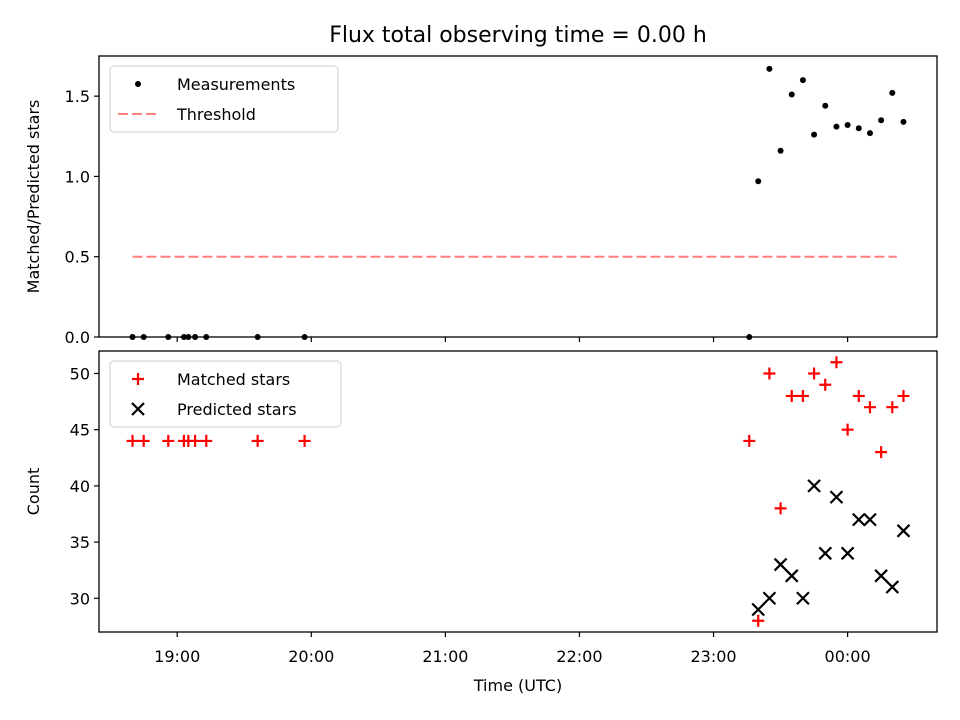 The image size is (960, 720). Describe the element at coordinates (848, 656) in the screenshot. I see `x-tick-label: 00:00` at that location.